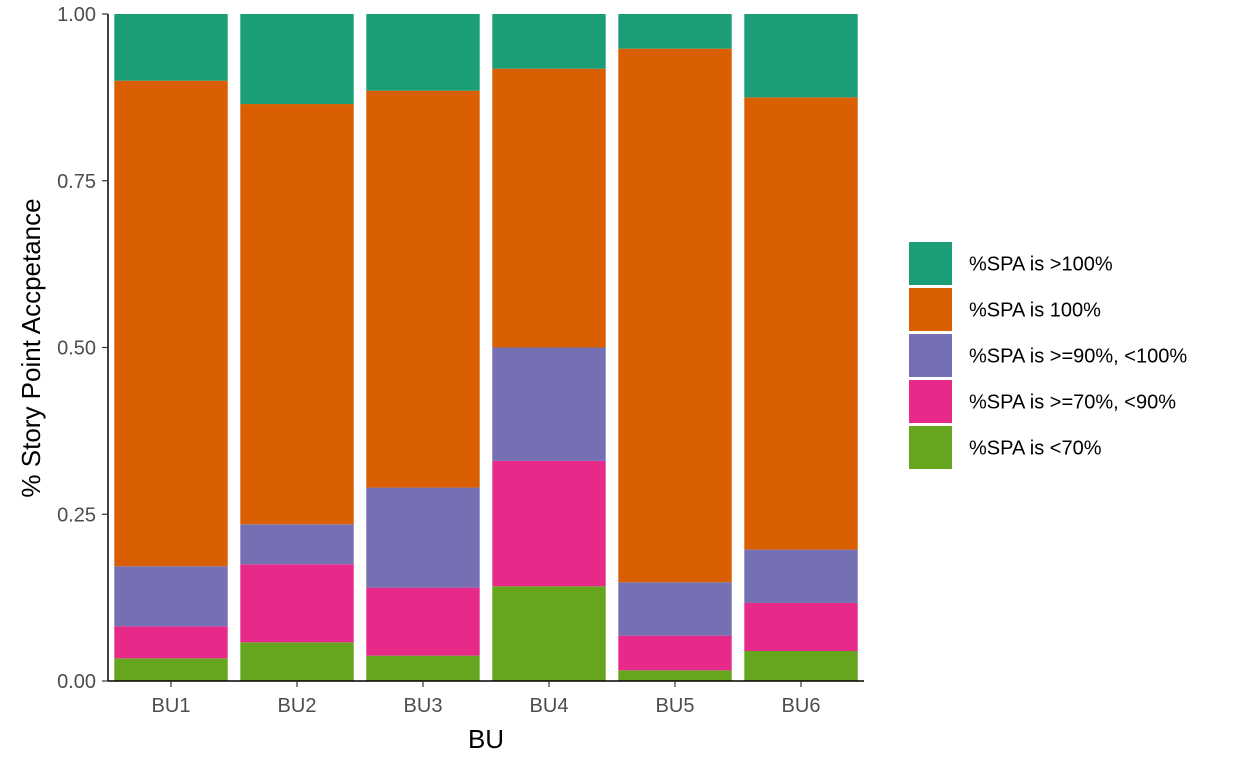 The height and width of the screenshot is (768, 1248). What do you see at coordinates (1041, 265) in the screenshot?
I see `legend-label-1: %SPA is >100%` at bounding box center [1041, 265].